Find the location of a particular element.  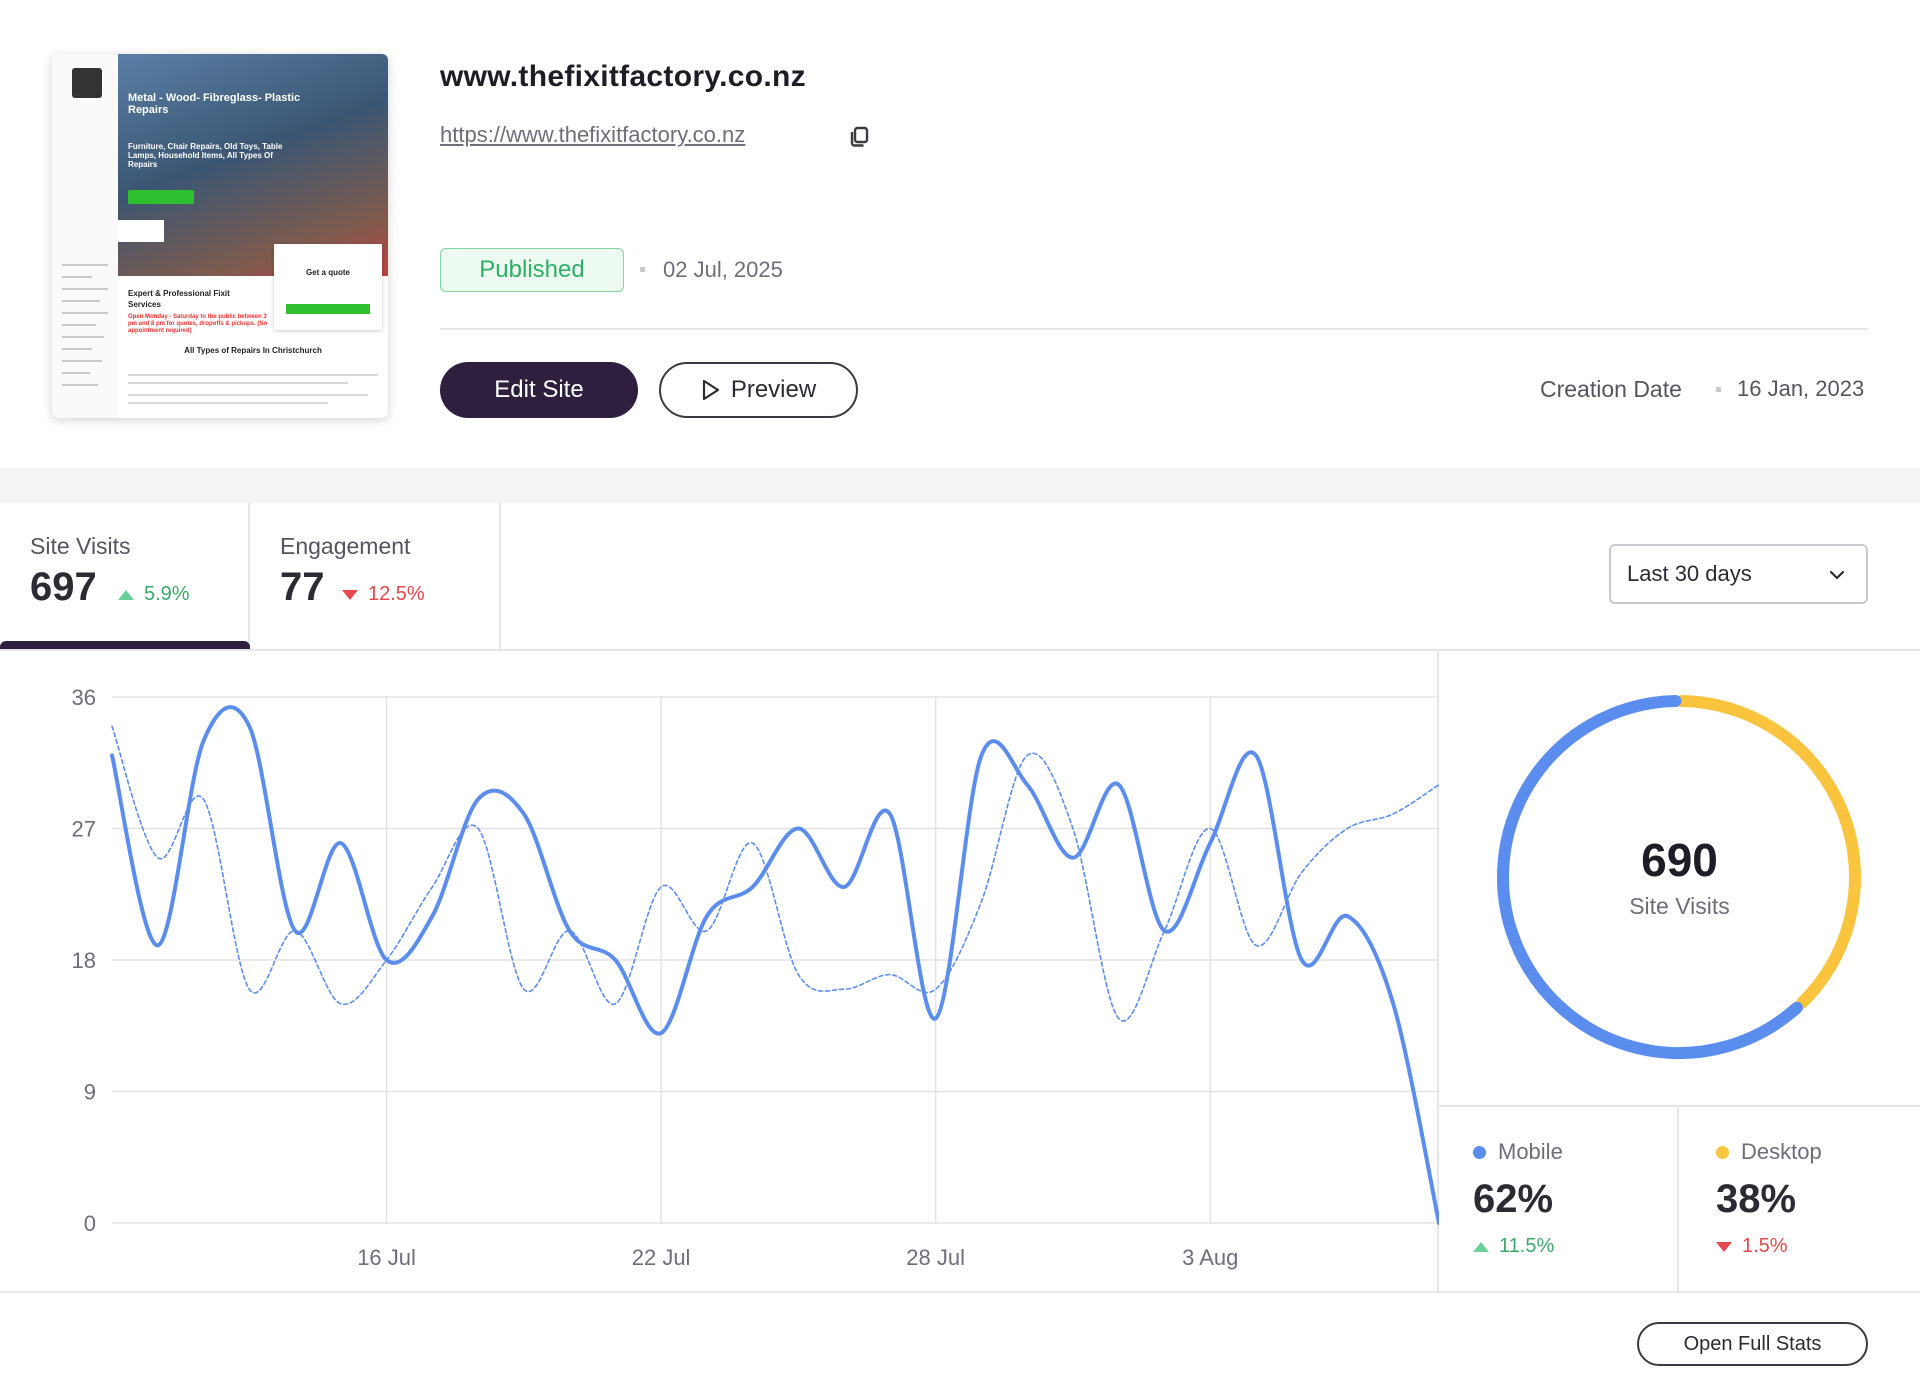

published-date: 02 Jul, 2025 is located at coordinates (723, 269).